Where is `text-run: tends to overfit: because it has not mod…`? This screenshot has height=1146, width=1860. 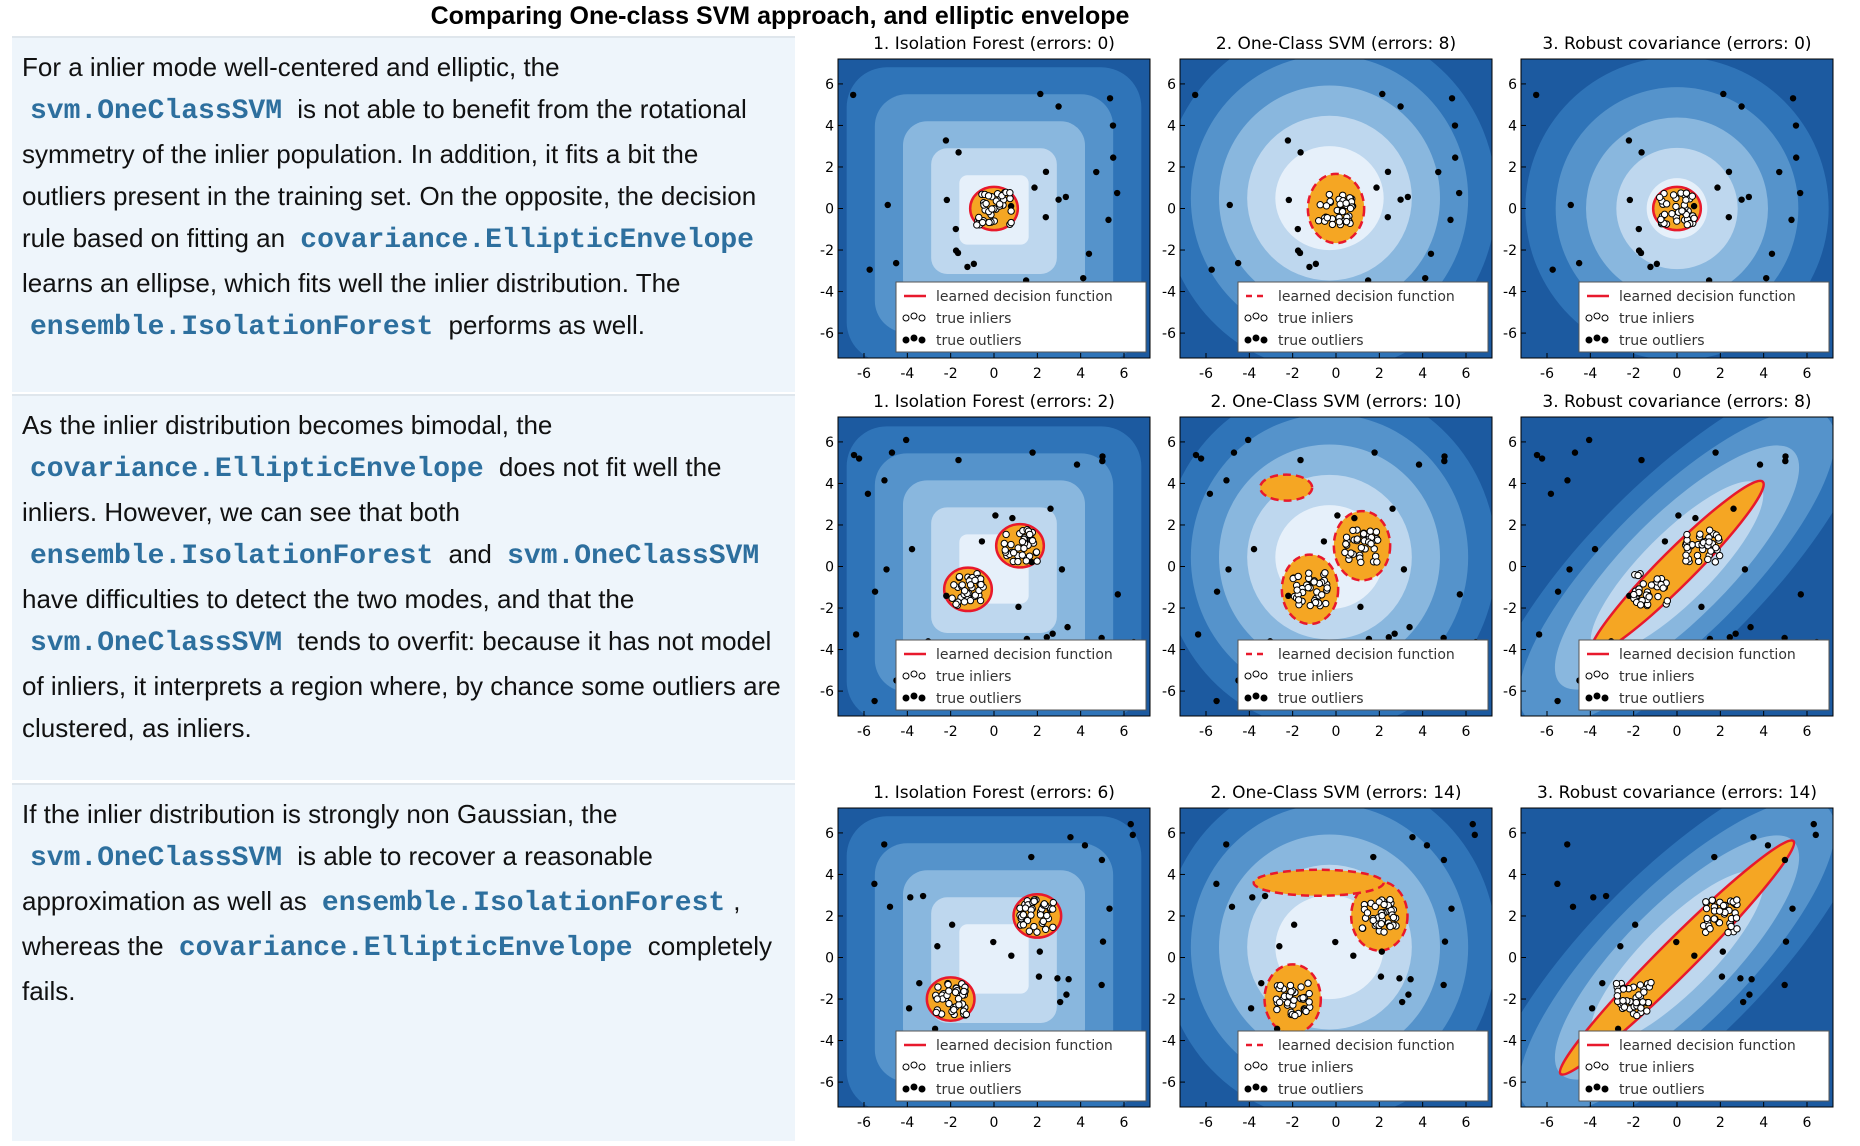
text-run: tends to overfit: because it has not mod… is located at coordinates (401, 684).